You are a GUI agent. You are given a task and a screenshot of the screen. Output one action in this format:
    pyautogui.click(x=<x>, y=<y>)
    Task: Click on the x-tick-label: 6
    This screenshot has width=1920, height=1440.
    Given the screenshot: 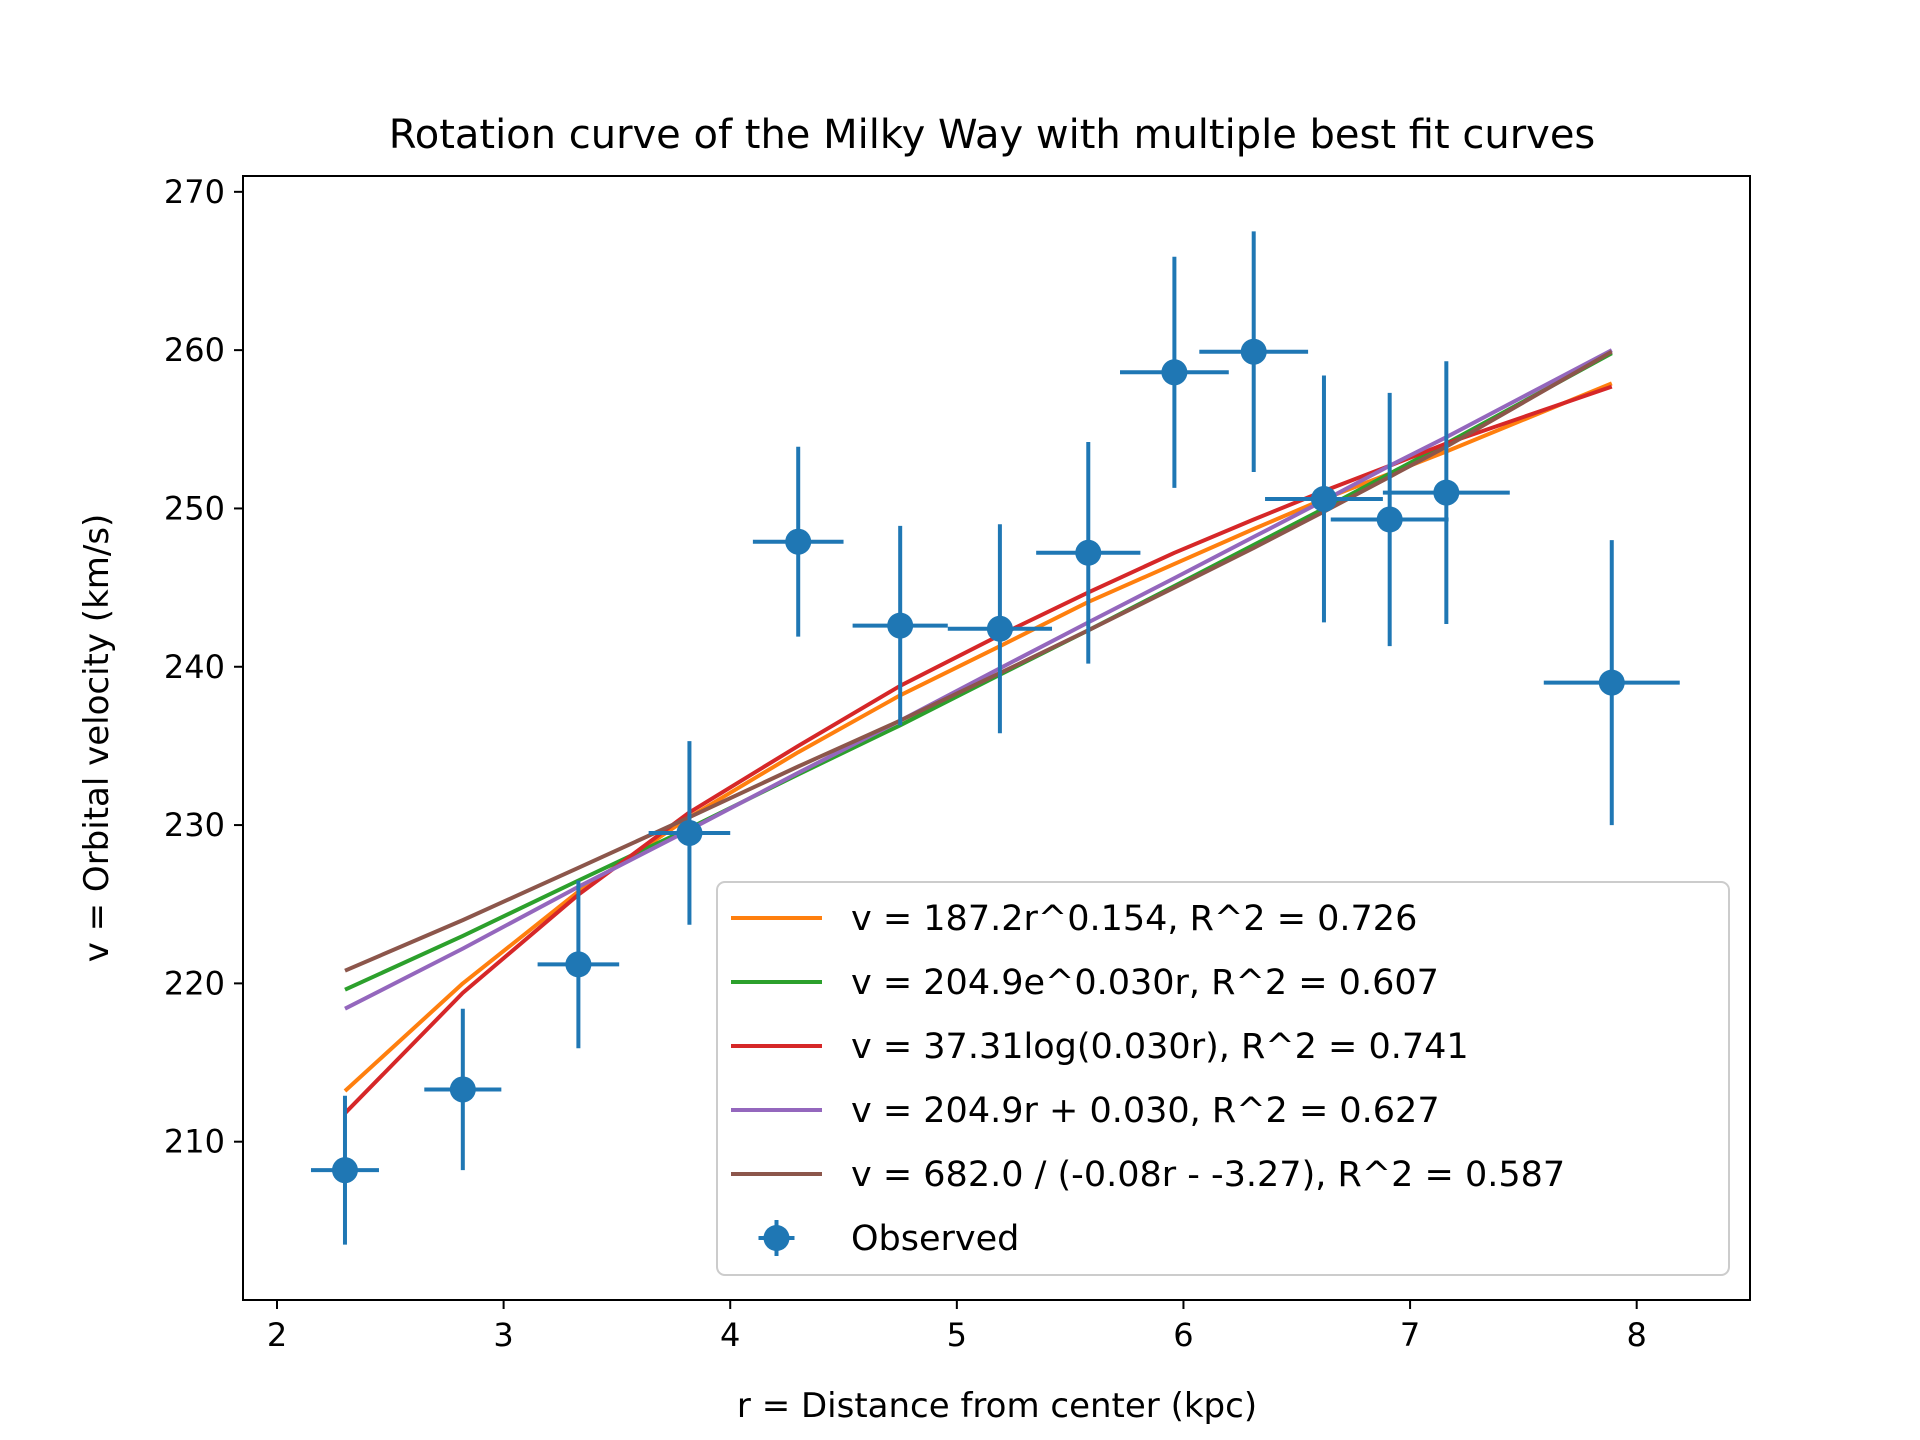 What is the action you would take?
    pyautogui.click(x=1183, y=1335)
    